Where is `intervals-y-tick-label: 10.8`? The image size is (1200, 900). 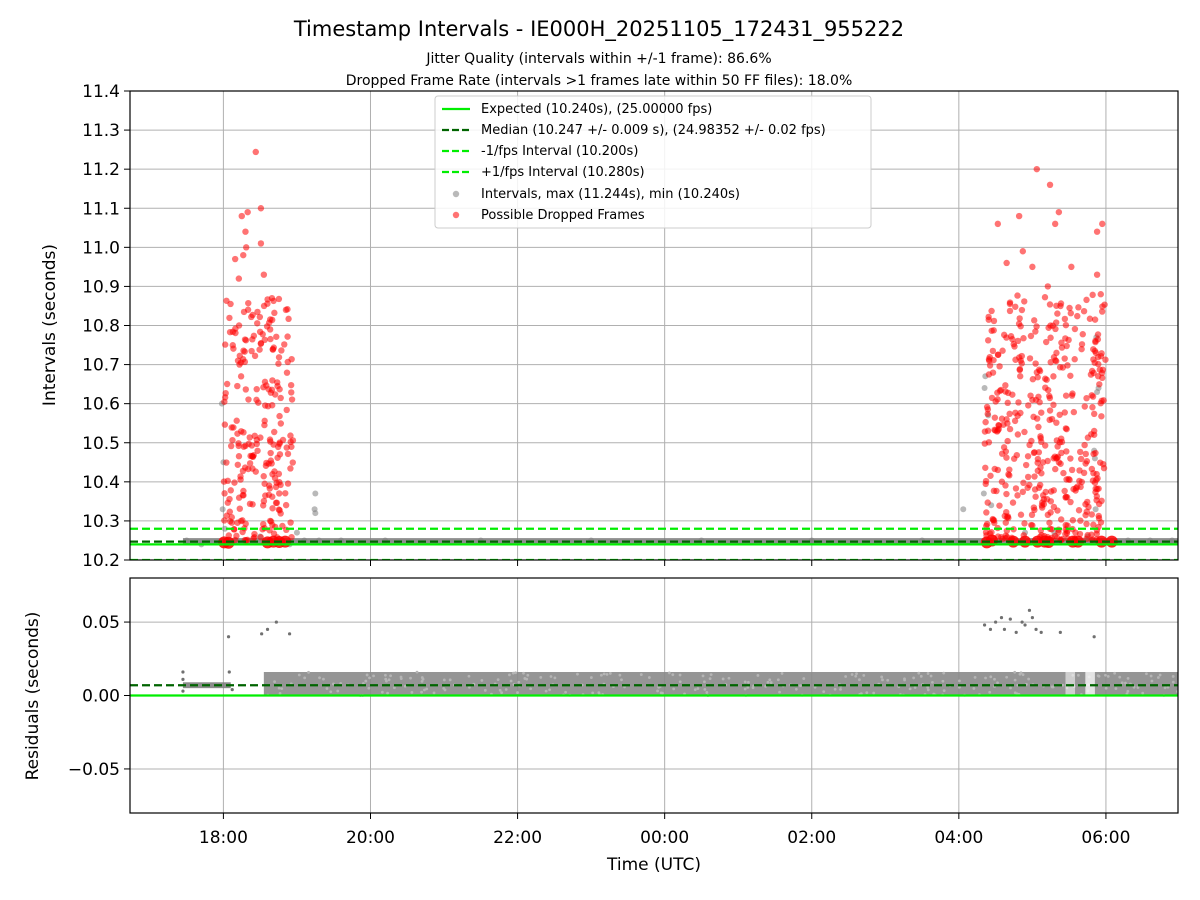 intervals-y-tick-label: 10.8 is located at coordinates (101, 327).